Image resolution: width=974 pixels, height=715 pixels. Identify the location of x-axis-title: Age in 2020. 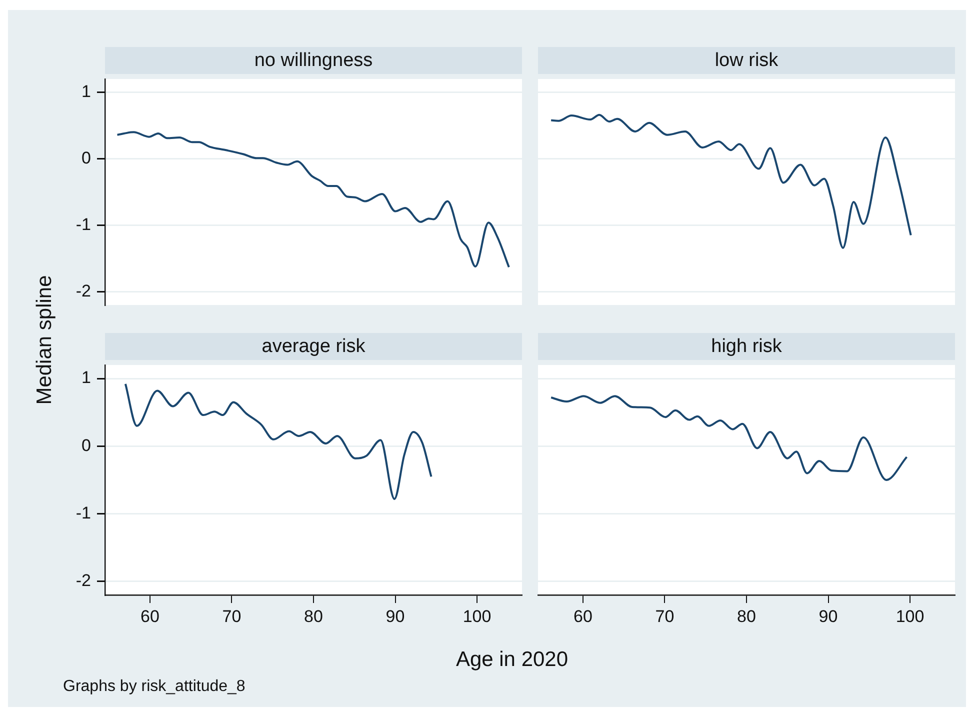
(512, 660).